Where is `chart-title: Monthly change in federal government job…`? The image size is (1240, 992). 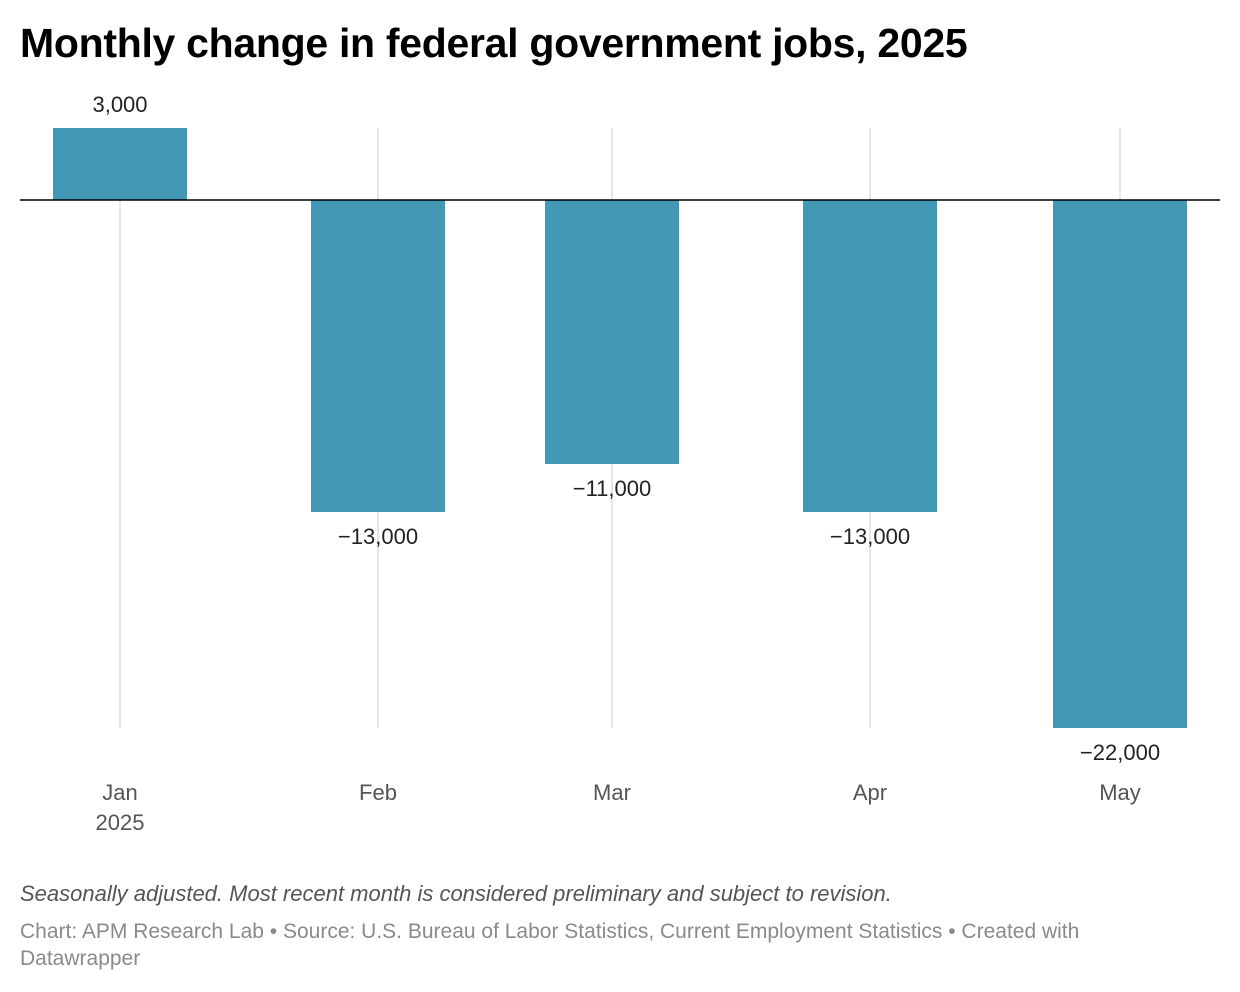 chart-title: Monthly change in federal government job… is located at coordinates (494, 43).